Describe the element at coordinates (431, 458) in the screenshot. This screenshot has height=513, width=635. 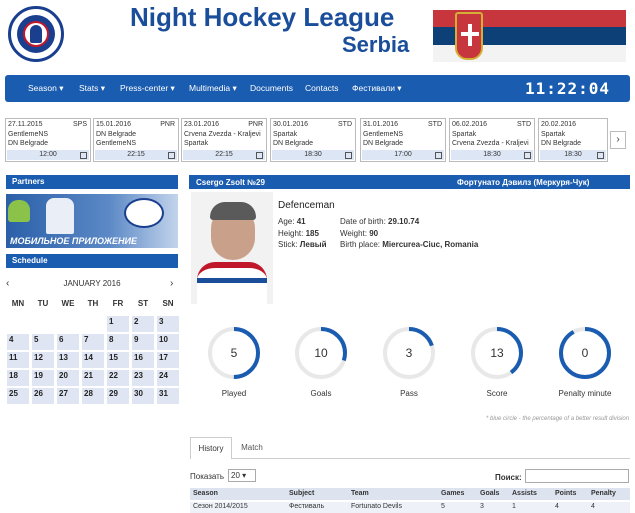
I see `tabs-divider` at that location.